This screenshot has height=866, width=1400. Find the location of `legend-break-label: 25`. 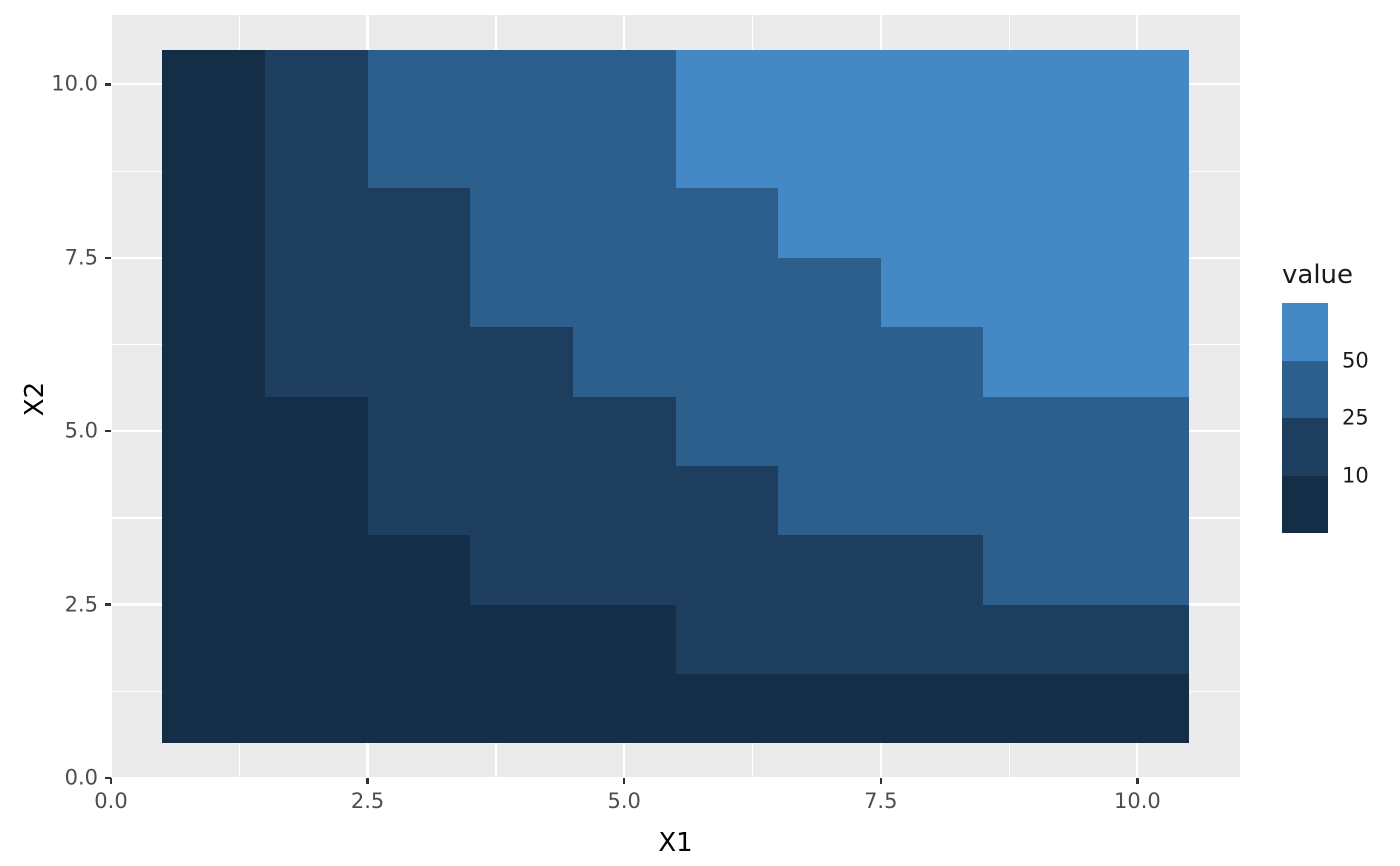

legend-break-label: 25 is located at coordinates (1355, 417).